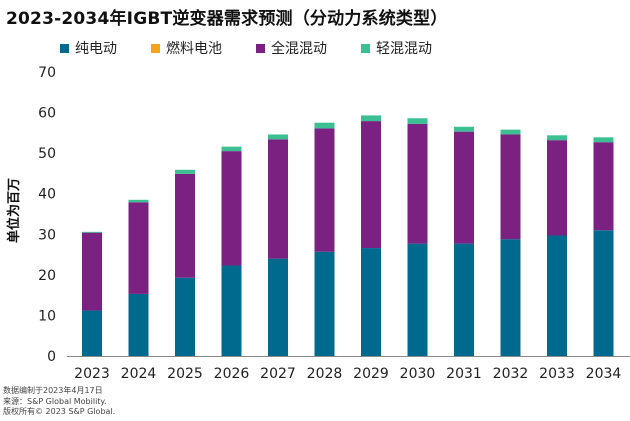 The height and width of the screenshot is (421, 630). I want to click on legend-item: 全混混动, so click(291, 48).